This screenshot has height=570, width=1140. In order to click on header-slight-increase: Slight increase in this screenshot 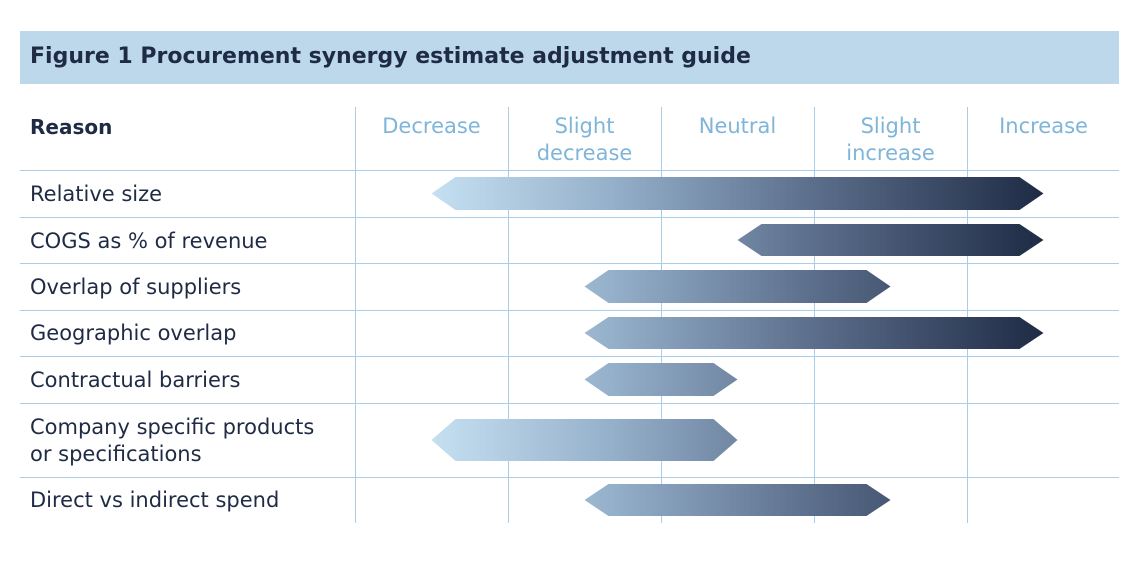, I will do `click(890, 139)`.